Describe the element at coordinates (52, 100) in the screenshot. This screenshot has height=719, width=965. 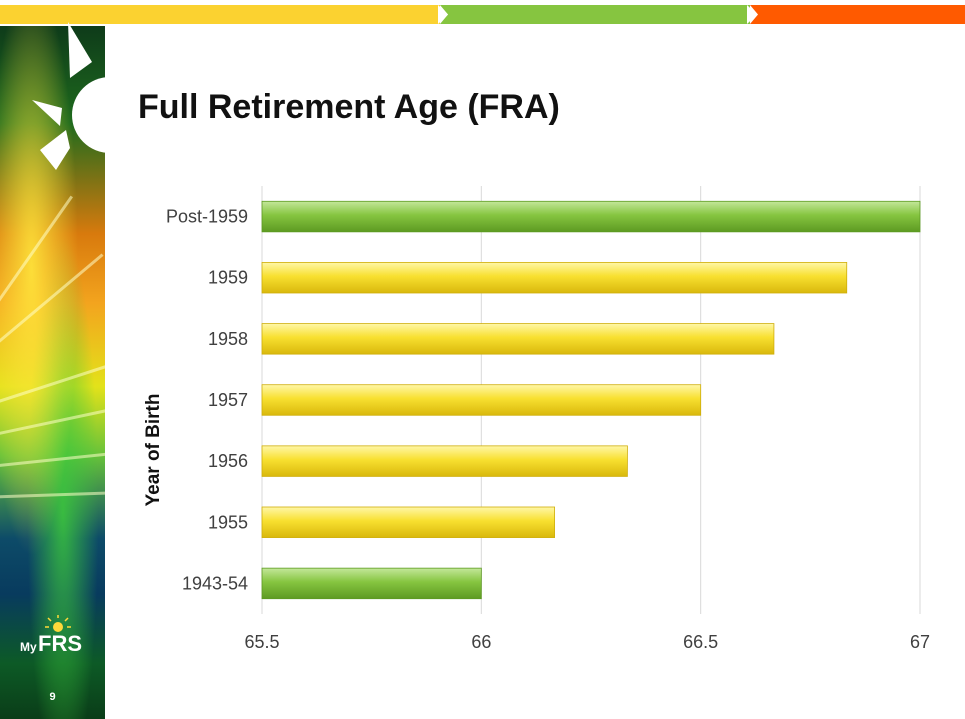
I see `sun-burst-icon` at that location.